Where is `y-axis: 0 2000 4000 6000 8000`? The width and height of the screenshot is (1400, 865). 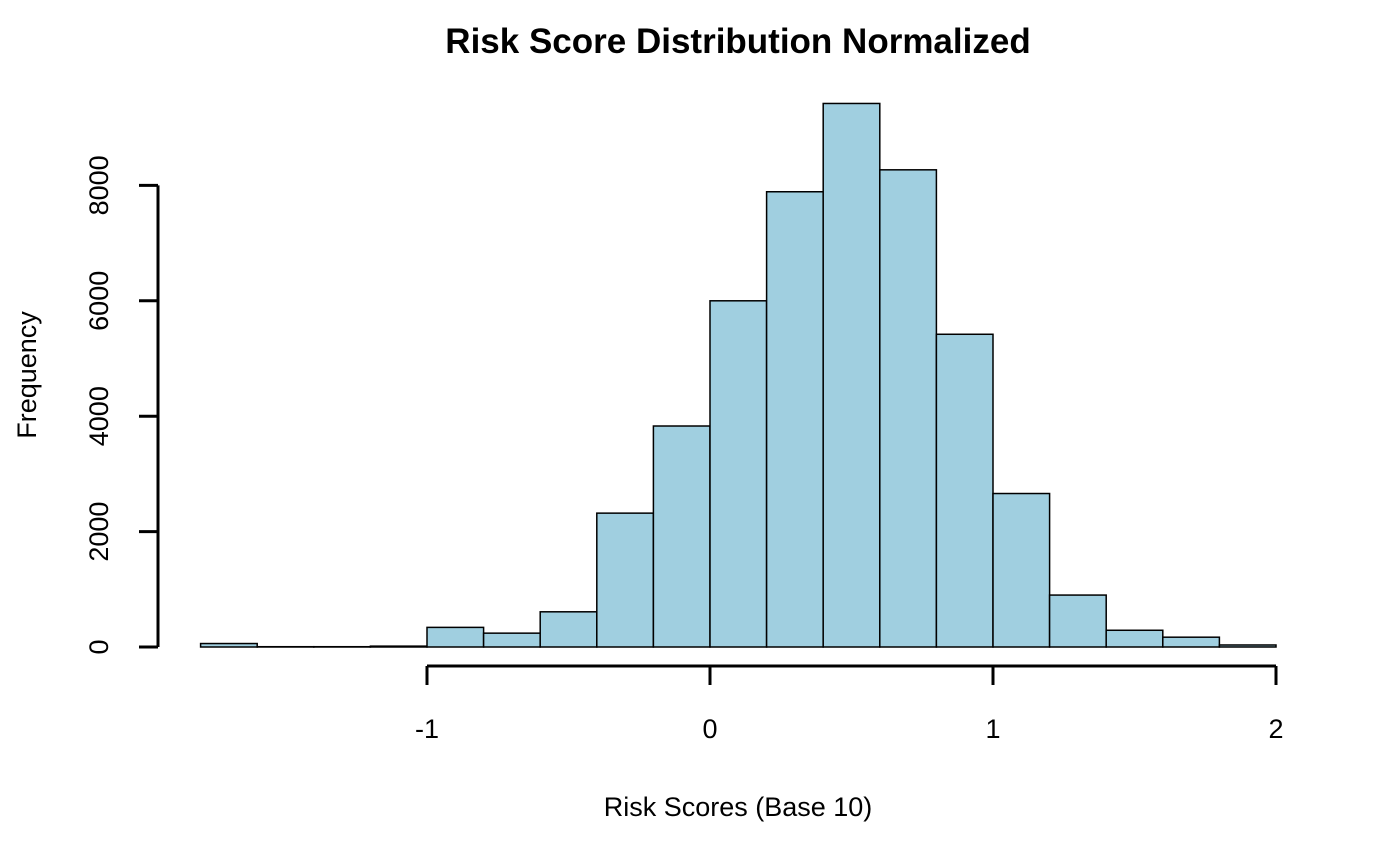
y-axis: 0 2000 4000 6000 8000 is located at coordinates (122, 405).